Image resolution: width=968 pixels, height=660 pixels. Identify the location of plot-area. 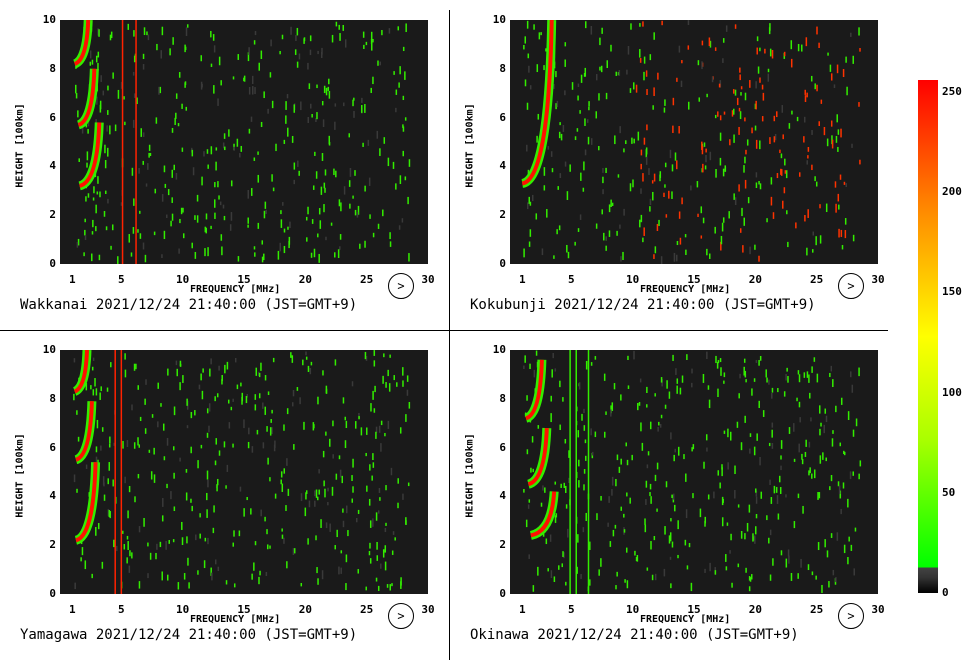
(694, 472).